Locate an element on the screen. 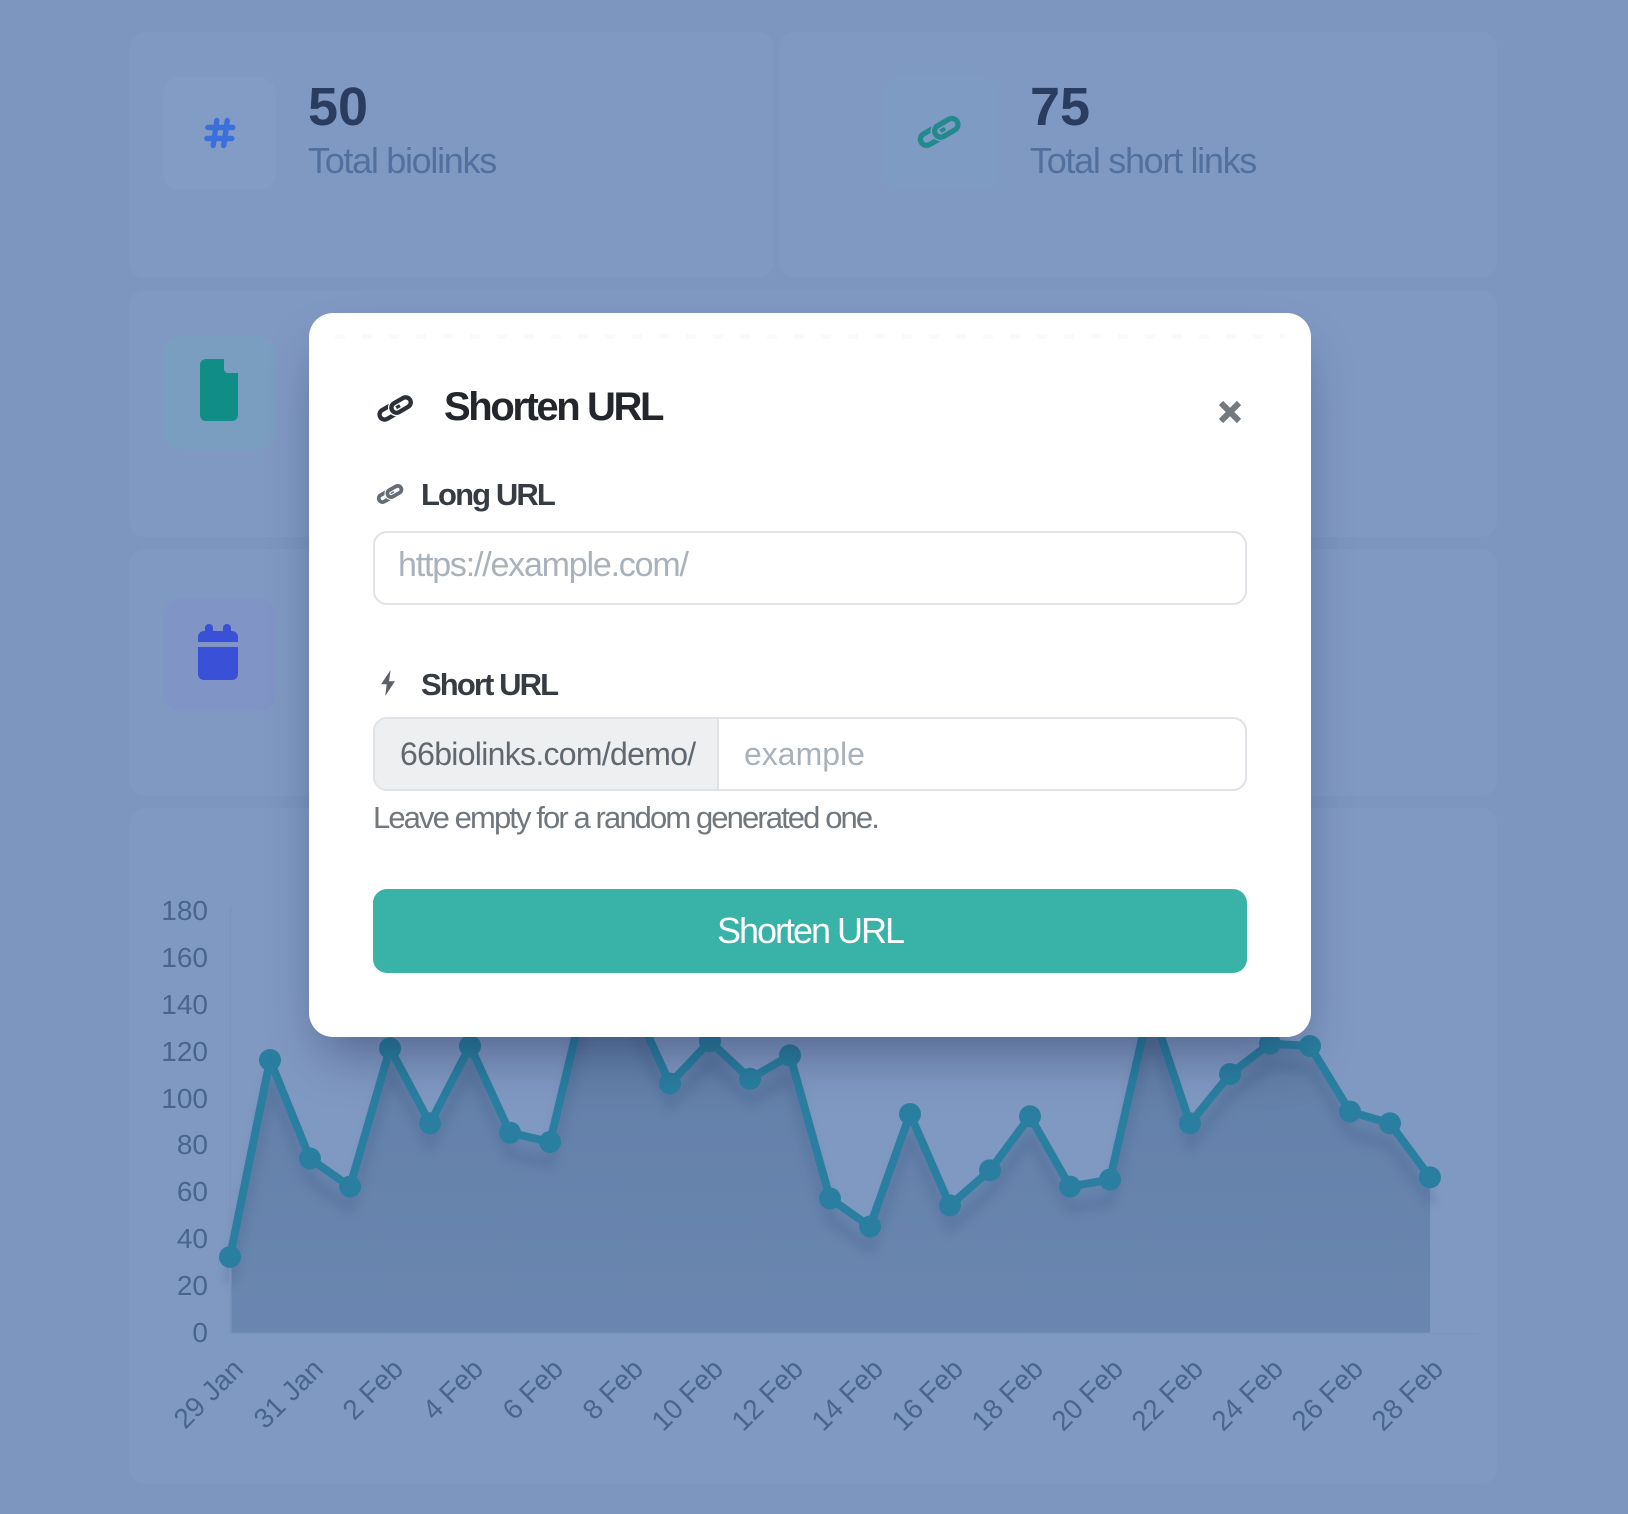  svg-text: 160 is located at coordinates (184, 957).